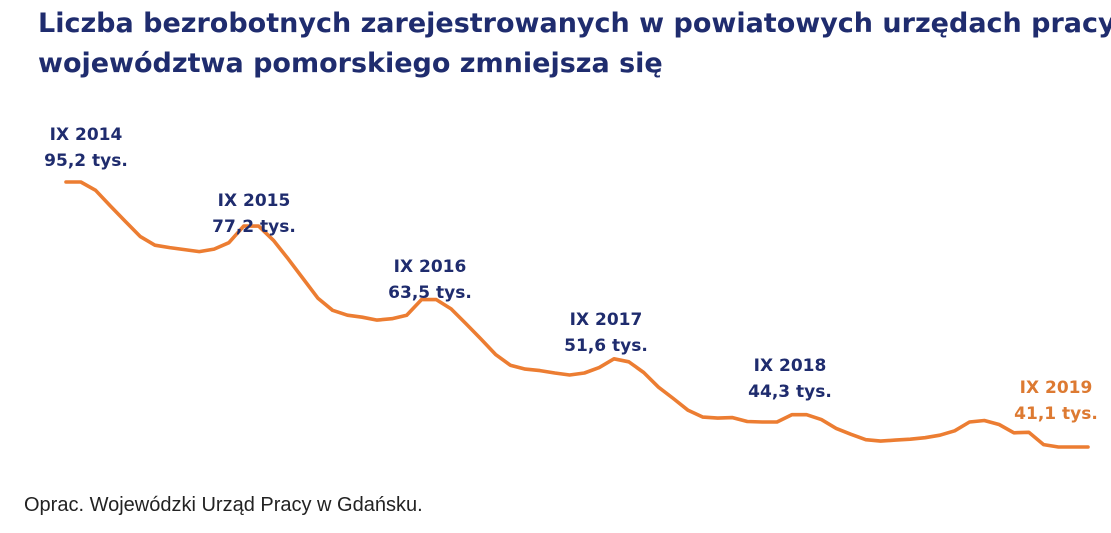 This screenshot has height=533, width=1111. What do you see at coordinates (223, 505) in the screenshot?
I see `source-note: Oprac. Wojewódzki Urząd Pracy w Gdańsku.` at bounding box center [223, 505].